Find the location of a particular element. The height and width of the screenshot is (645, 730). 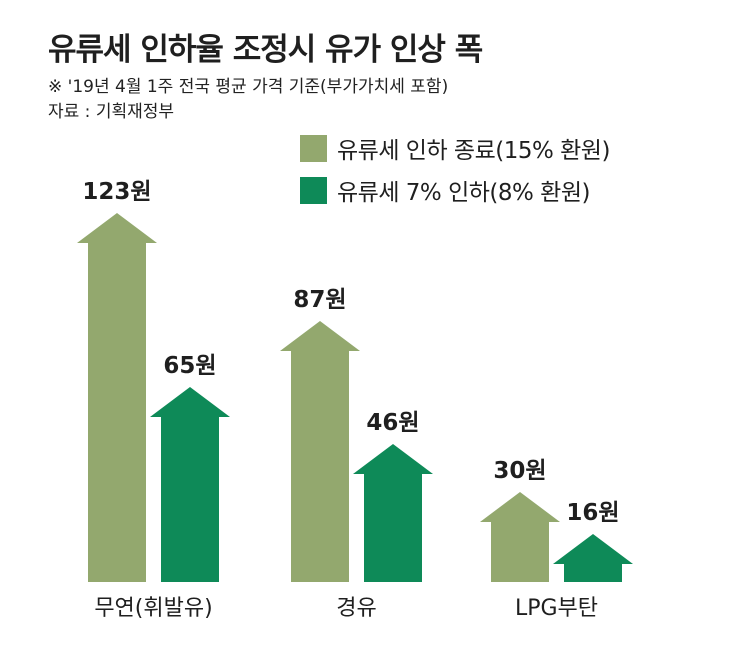

category-label-1: 무연(휘발유) is located at coordinates (153, 608).